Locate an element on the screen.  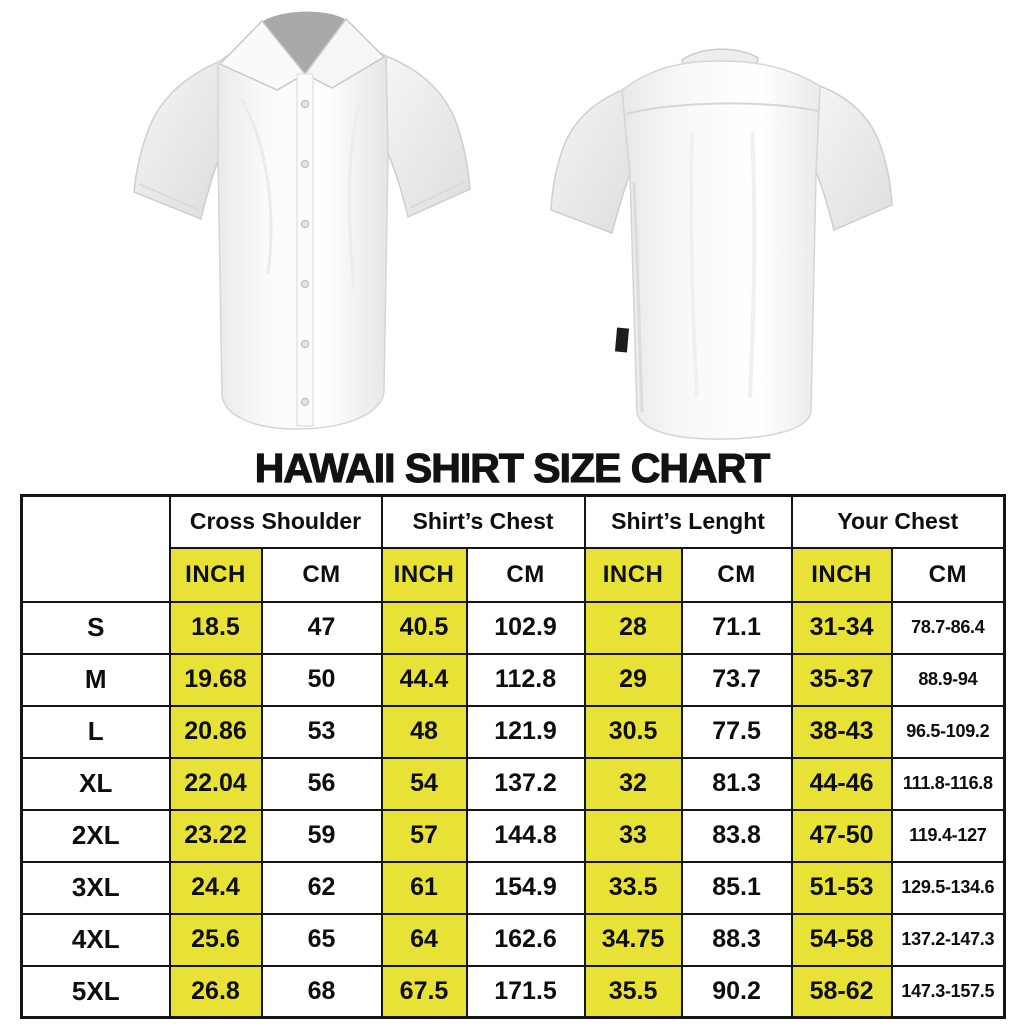
value-cell: 56 is located at coordinates (321, 783).